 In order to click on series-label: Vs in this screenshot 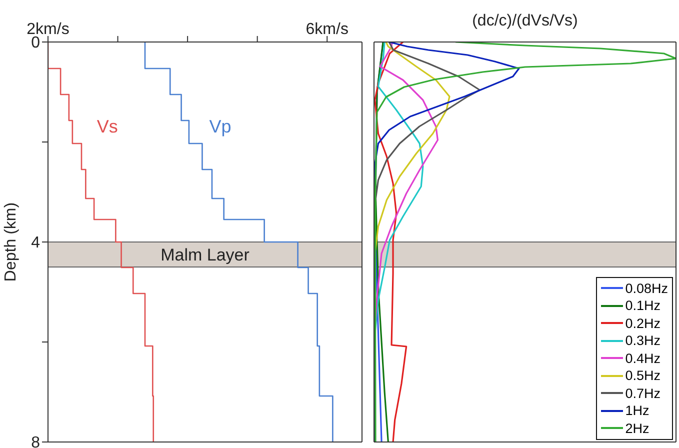, I will do `click(107, 126)`.